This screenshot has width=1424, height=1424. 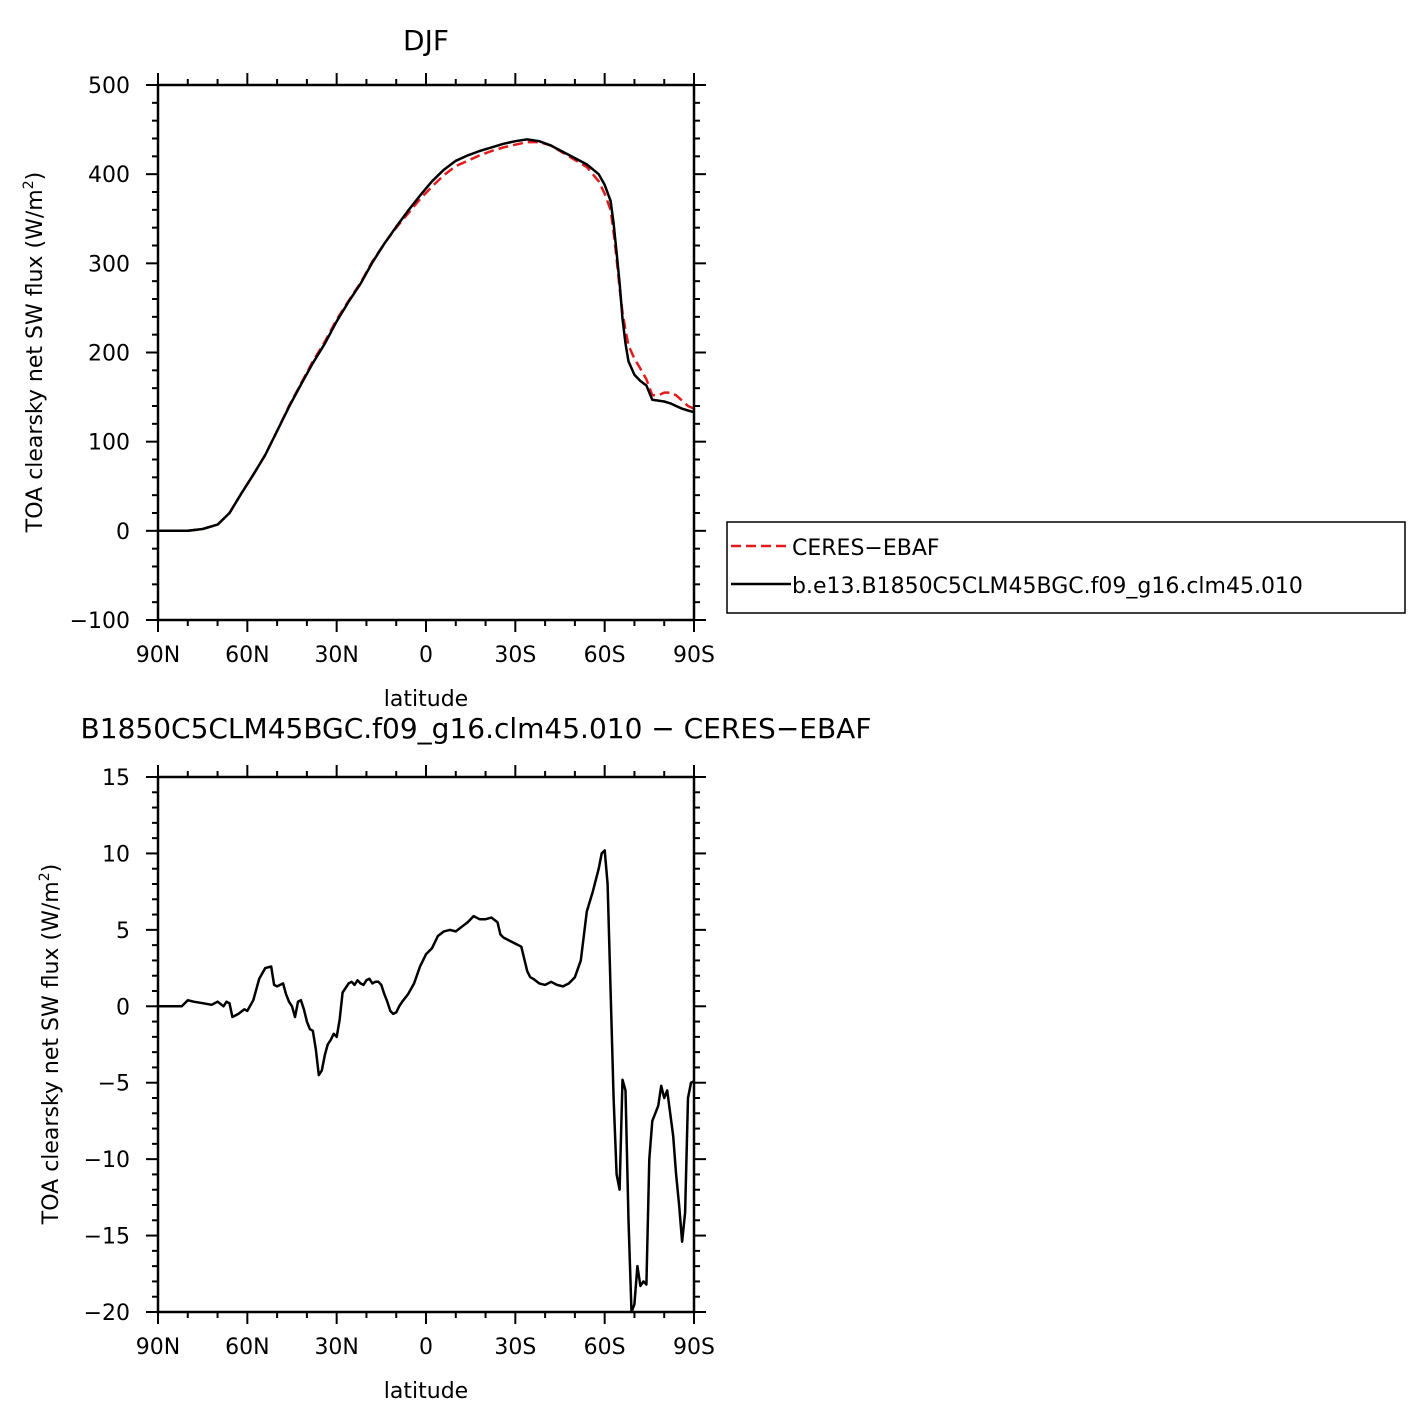 What do you see at coordinates (116, 854) in the screenshot?
I see `bottom-y-tick-label: 10` at bounding box center [116, 854].